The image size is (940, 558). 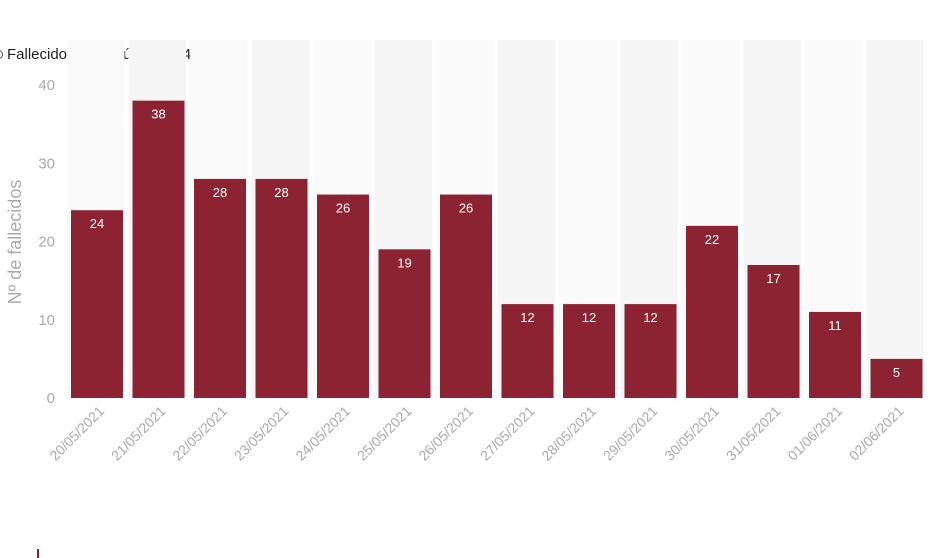 I want to click on x-tick-label: 23/05/2021, so click(x=261, y=433).